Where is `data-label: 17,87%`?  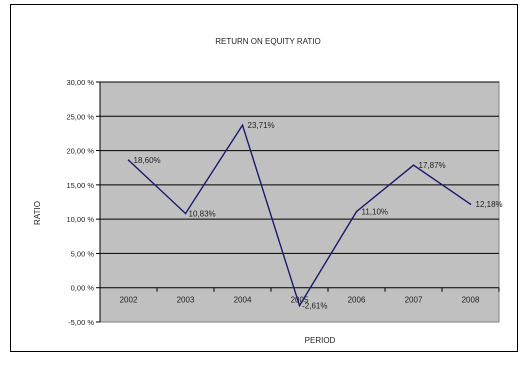
data-label: 17,87% is located at coordinates (432, 165).